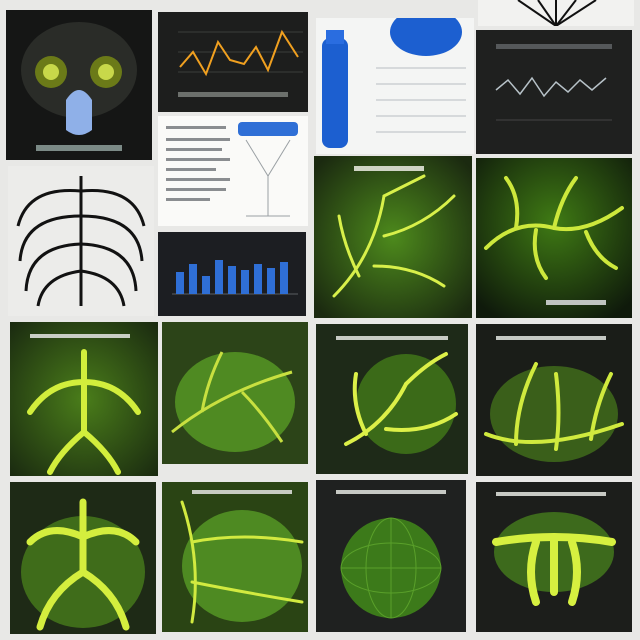  I want to click on lung-tile, so click(83, 558).